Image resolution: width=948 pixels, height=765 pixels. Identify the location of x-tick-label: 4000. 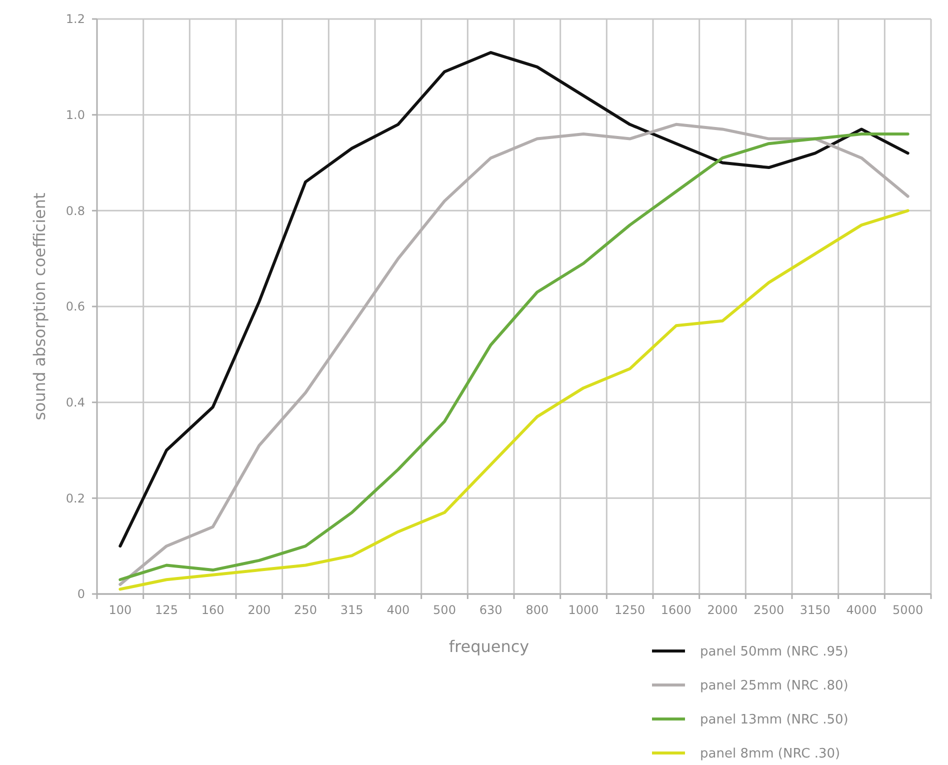
(861, 610).